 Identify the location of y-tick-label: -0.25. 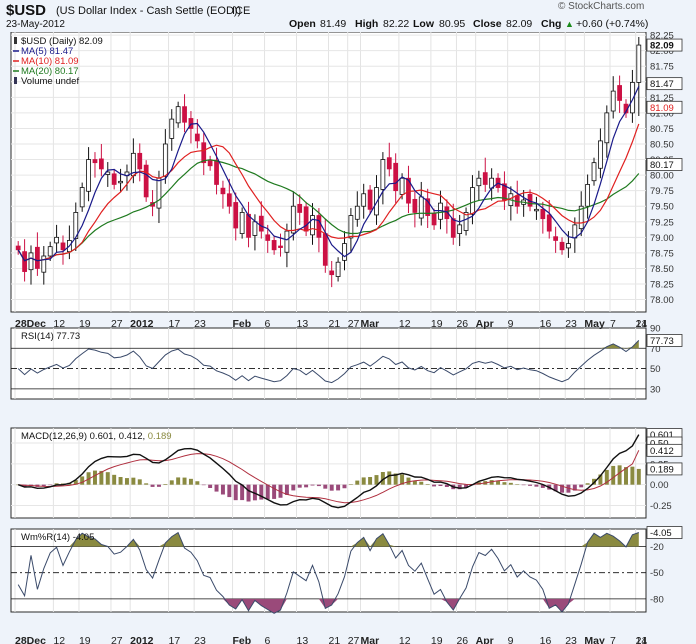
(661, 506).